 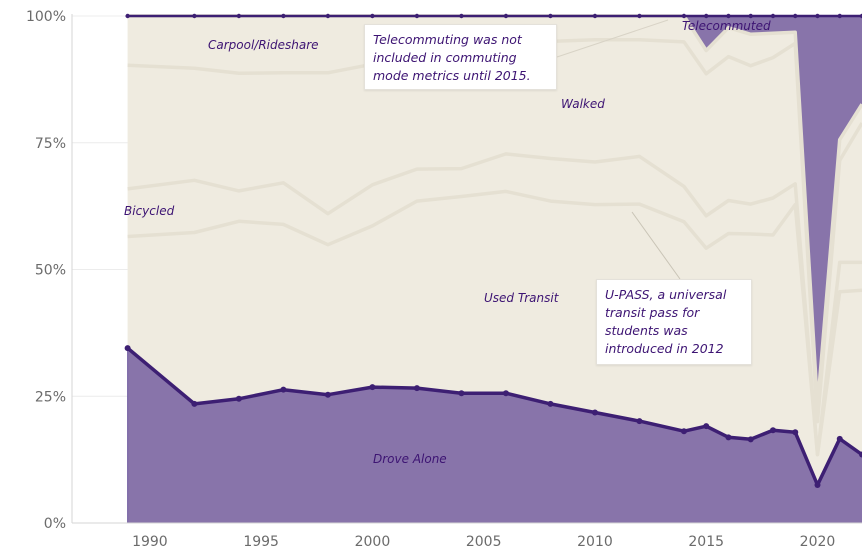 What do you see at coordinates (149, 211) in the screenshot?
I see `label-bicycled: Bicycled` at bounding box center [149, 211].